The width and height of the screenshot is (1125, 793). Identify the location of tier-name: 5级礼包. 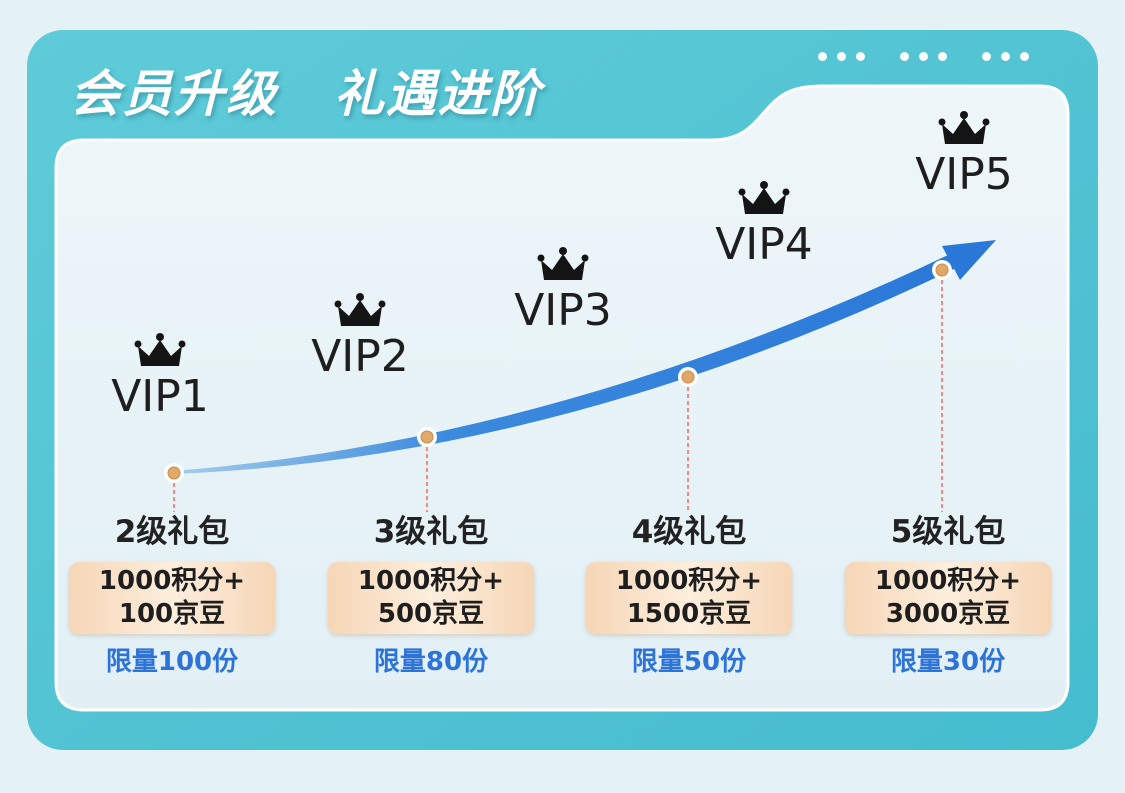
(948, 532).